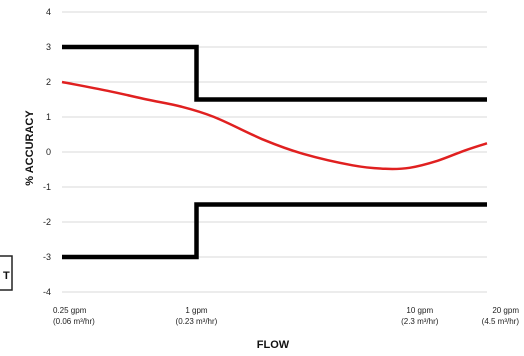 The image size is (524, 356). I want to click on y-tick-label: 0, so click(48, 152).